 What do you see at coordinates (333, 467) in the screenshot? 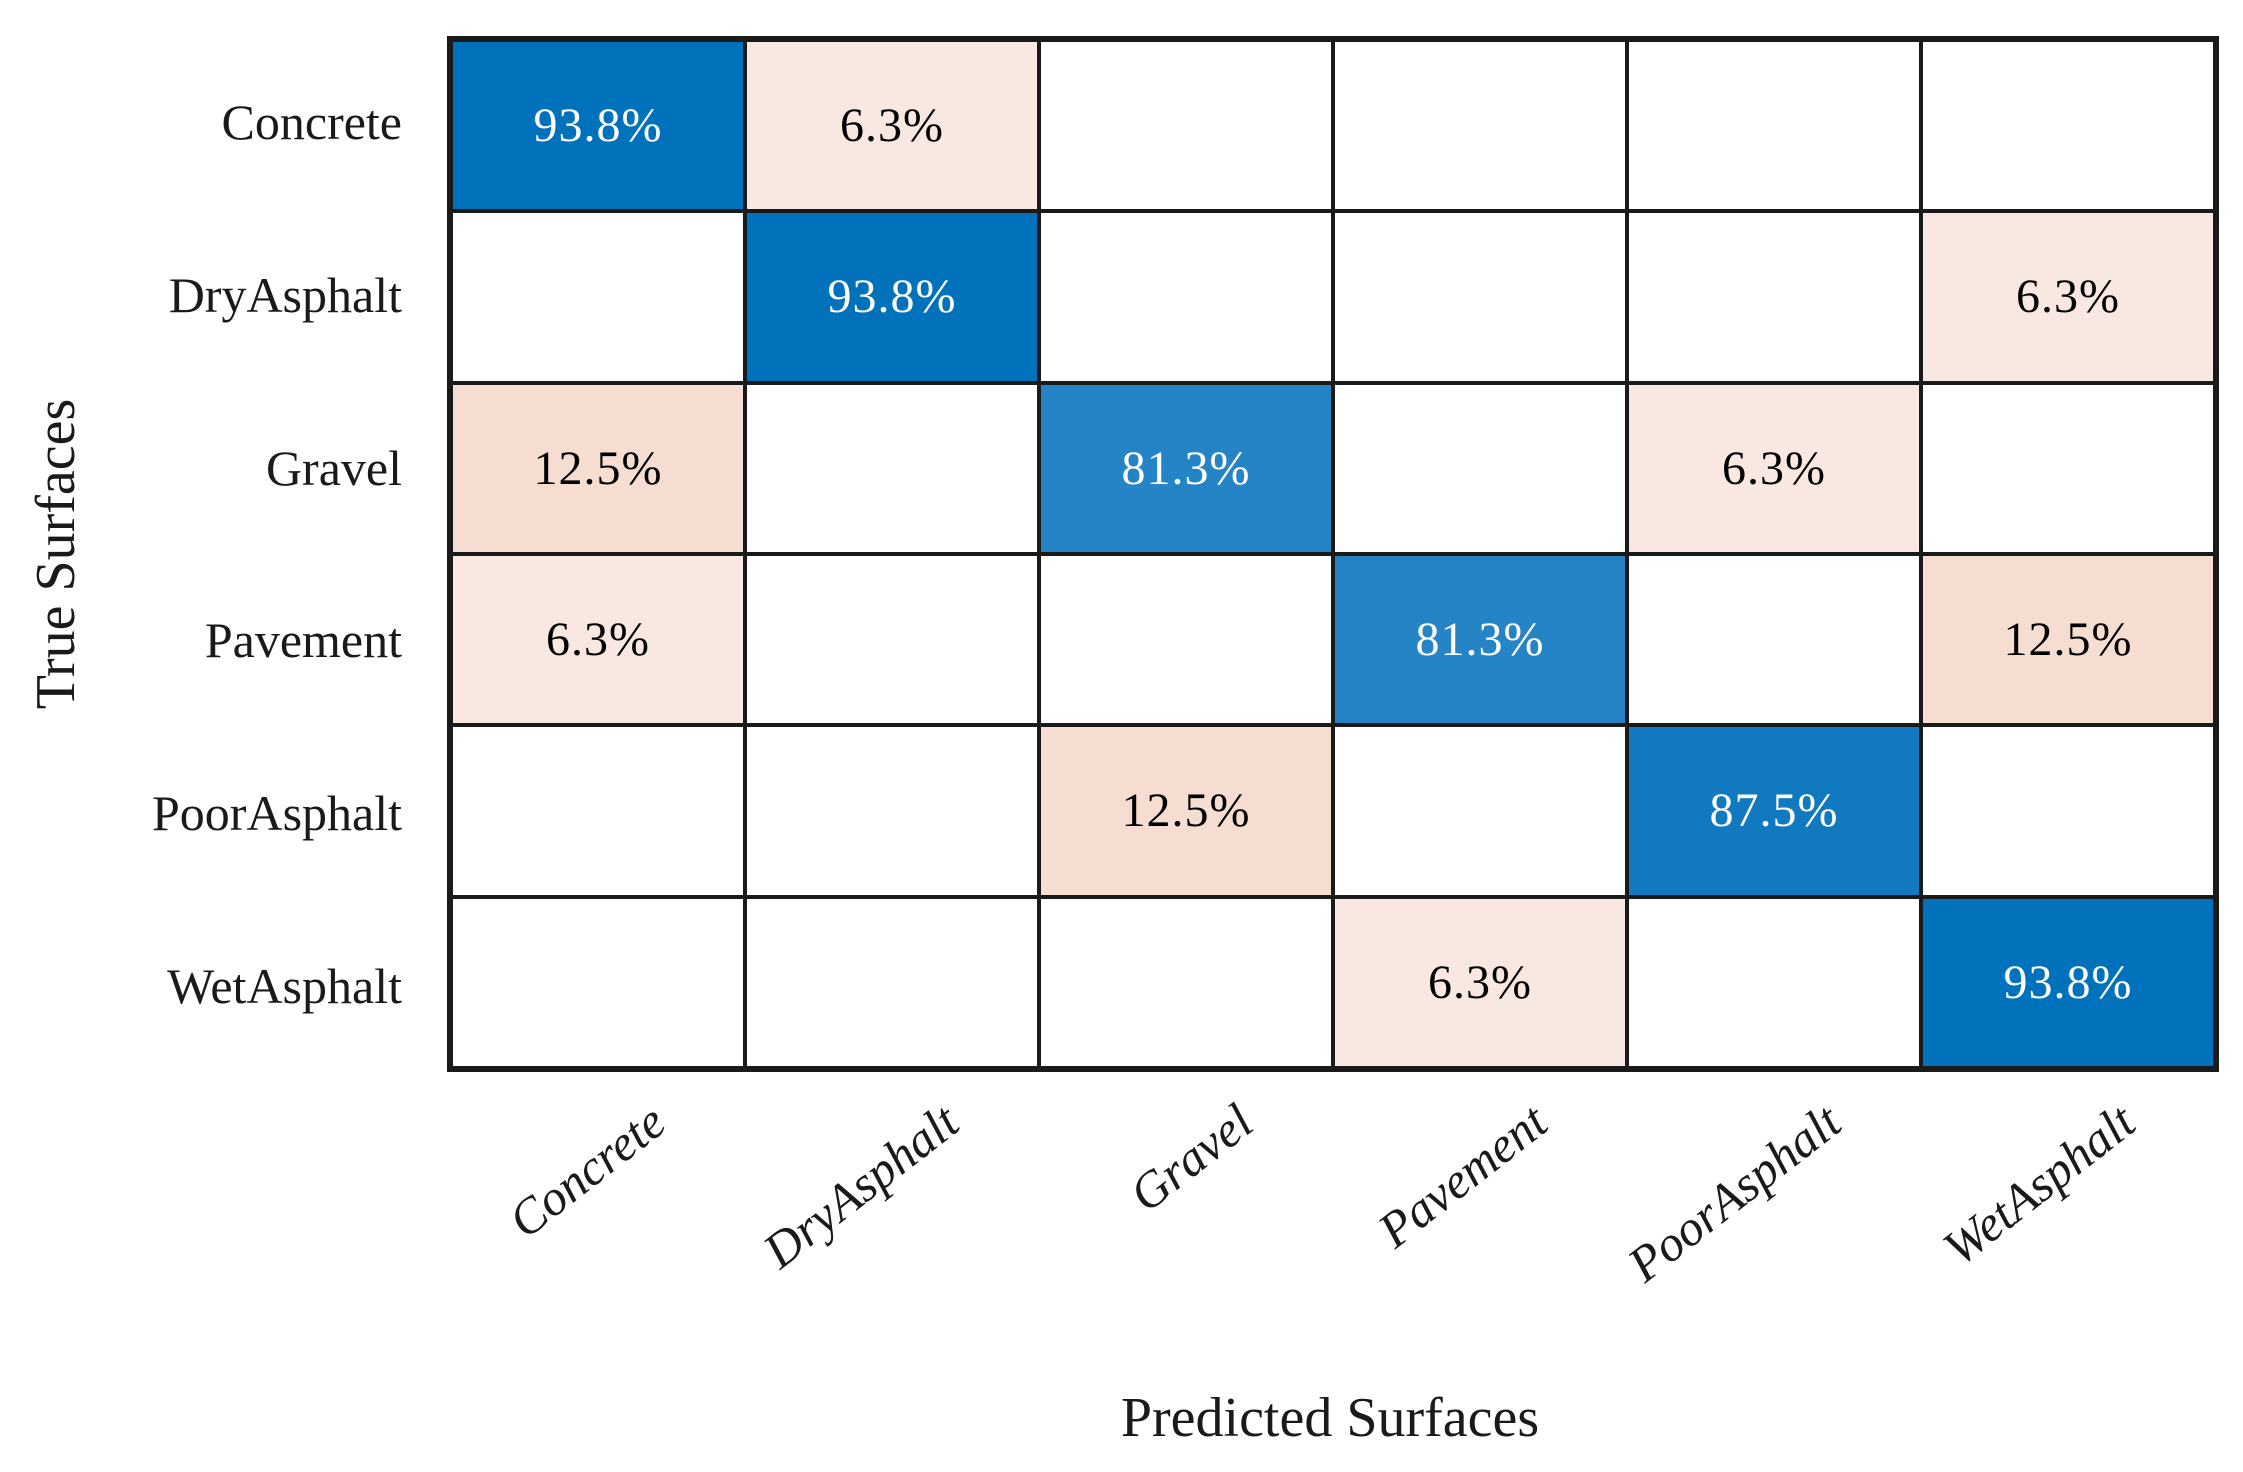
I see `y-tick-label: Gravel` at bounding box center [333, 467].